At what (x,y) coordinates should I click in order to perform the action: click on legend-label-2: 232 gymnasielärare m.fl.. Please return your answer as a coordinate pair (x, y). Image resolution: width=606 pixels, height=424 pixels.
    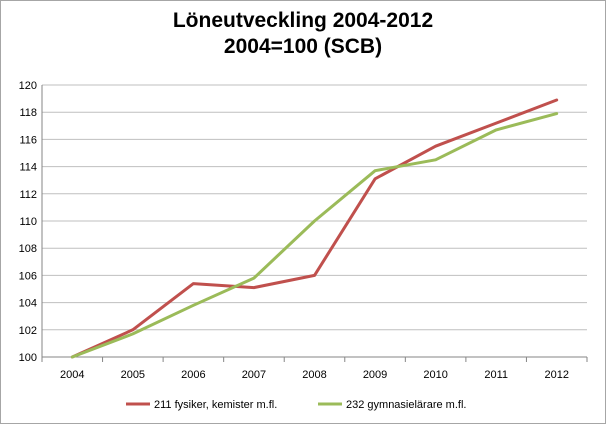
    Looking at the image, I should click on (406, 405).